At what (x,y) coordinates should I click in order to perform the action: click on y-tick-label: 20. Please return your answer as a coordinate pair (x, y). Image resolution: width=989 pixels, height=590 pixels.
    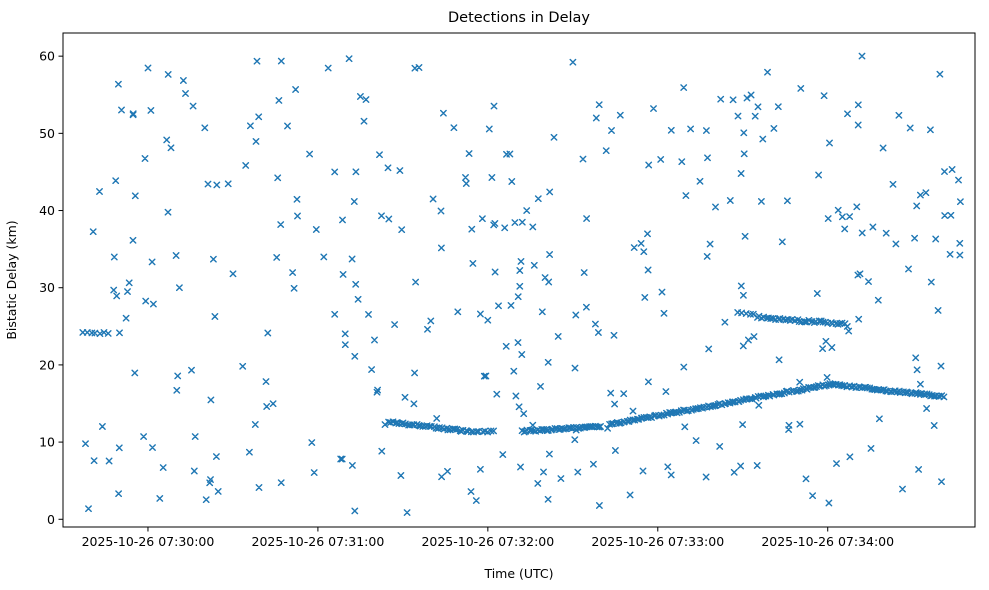
    Looking at the image, I should click on (47, 364).